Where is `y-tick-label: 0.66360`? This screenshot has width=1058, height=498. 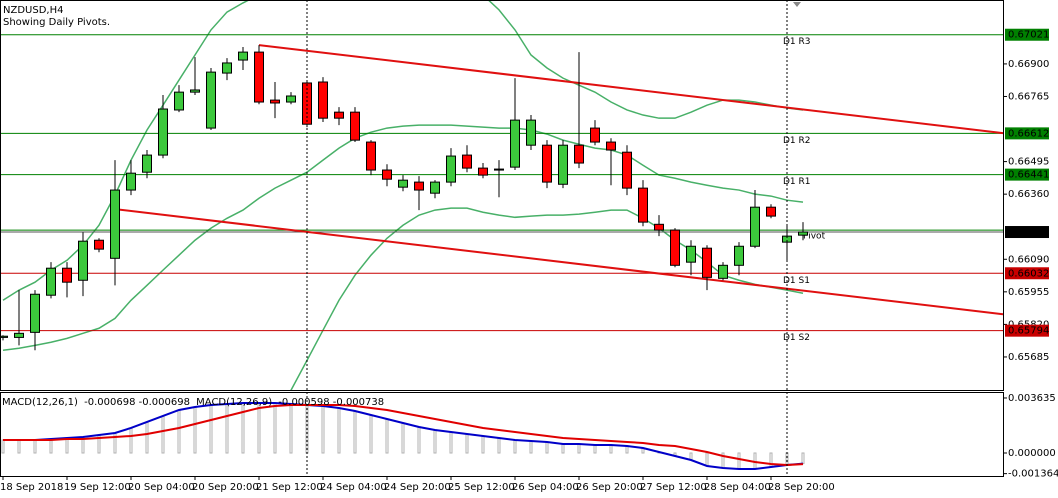 y-tick-label: 0.66360 is located at coordinates (1028, 194).